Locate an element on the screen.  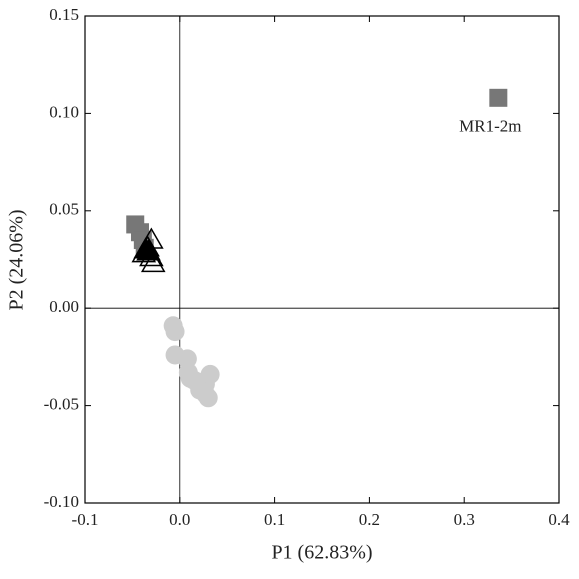
y-tick-label: 0.00 is located at coordinates (64, 306).